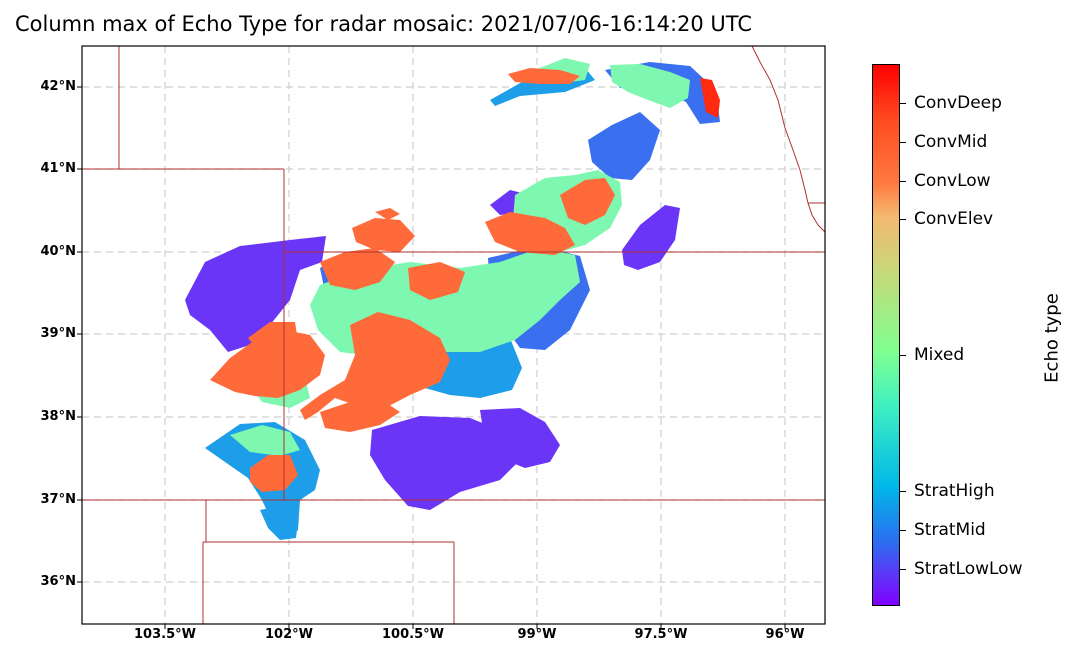  I want to click on lat-tick-label: 37°N, so click(58, 499).